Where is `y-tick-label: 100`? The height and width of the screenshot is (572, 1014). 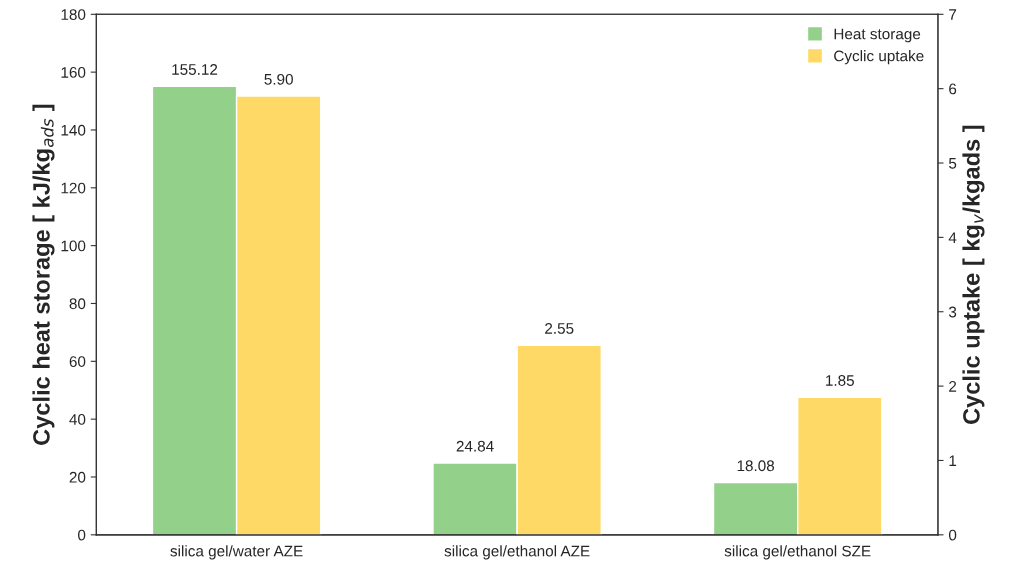
y-tick-label: 100 is located at coordinates (73, 246).